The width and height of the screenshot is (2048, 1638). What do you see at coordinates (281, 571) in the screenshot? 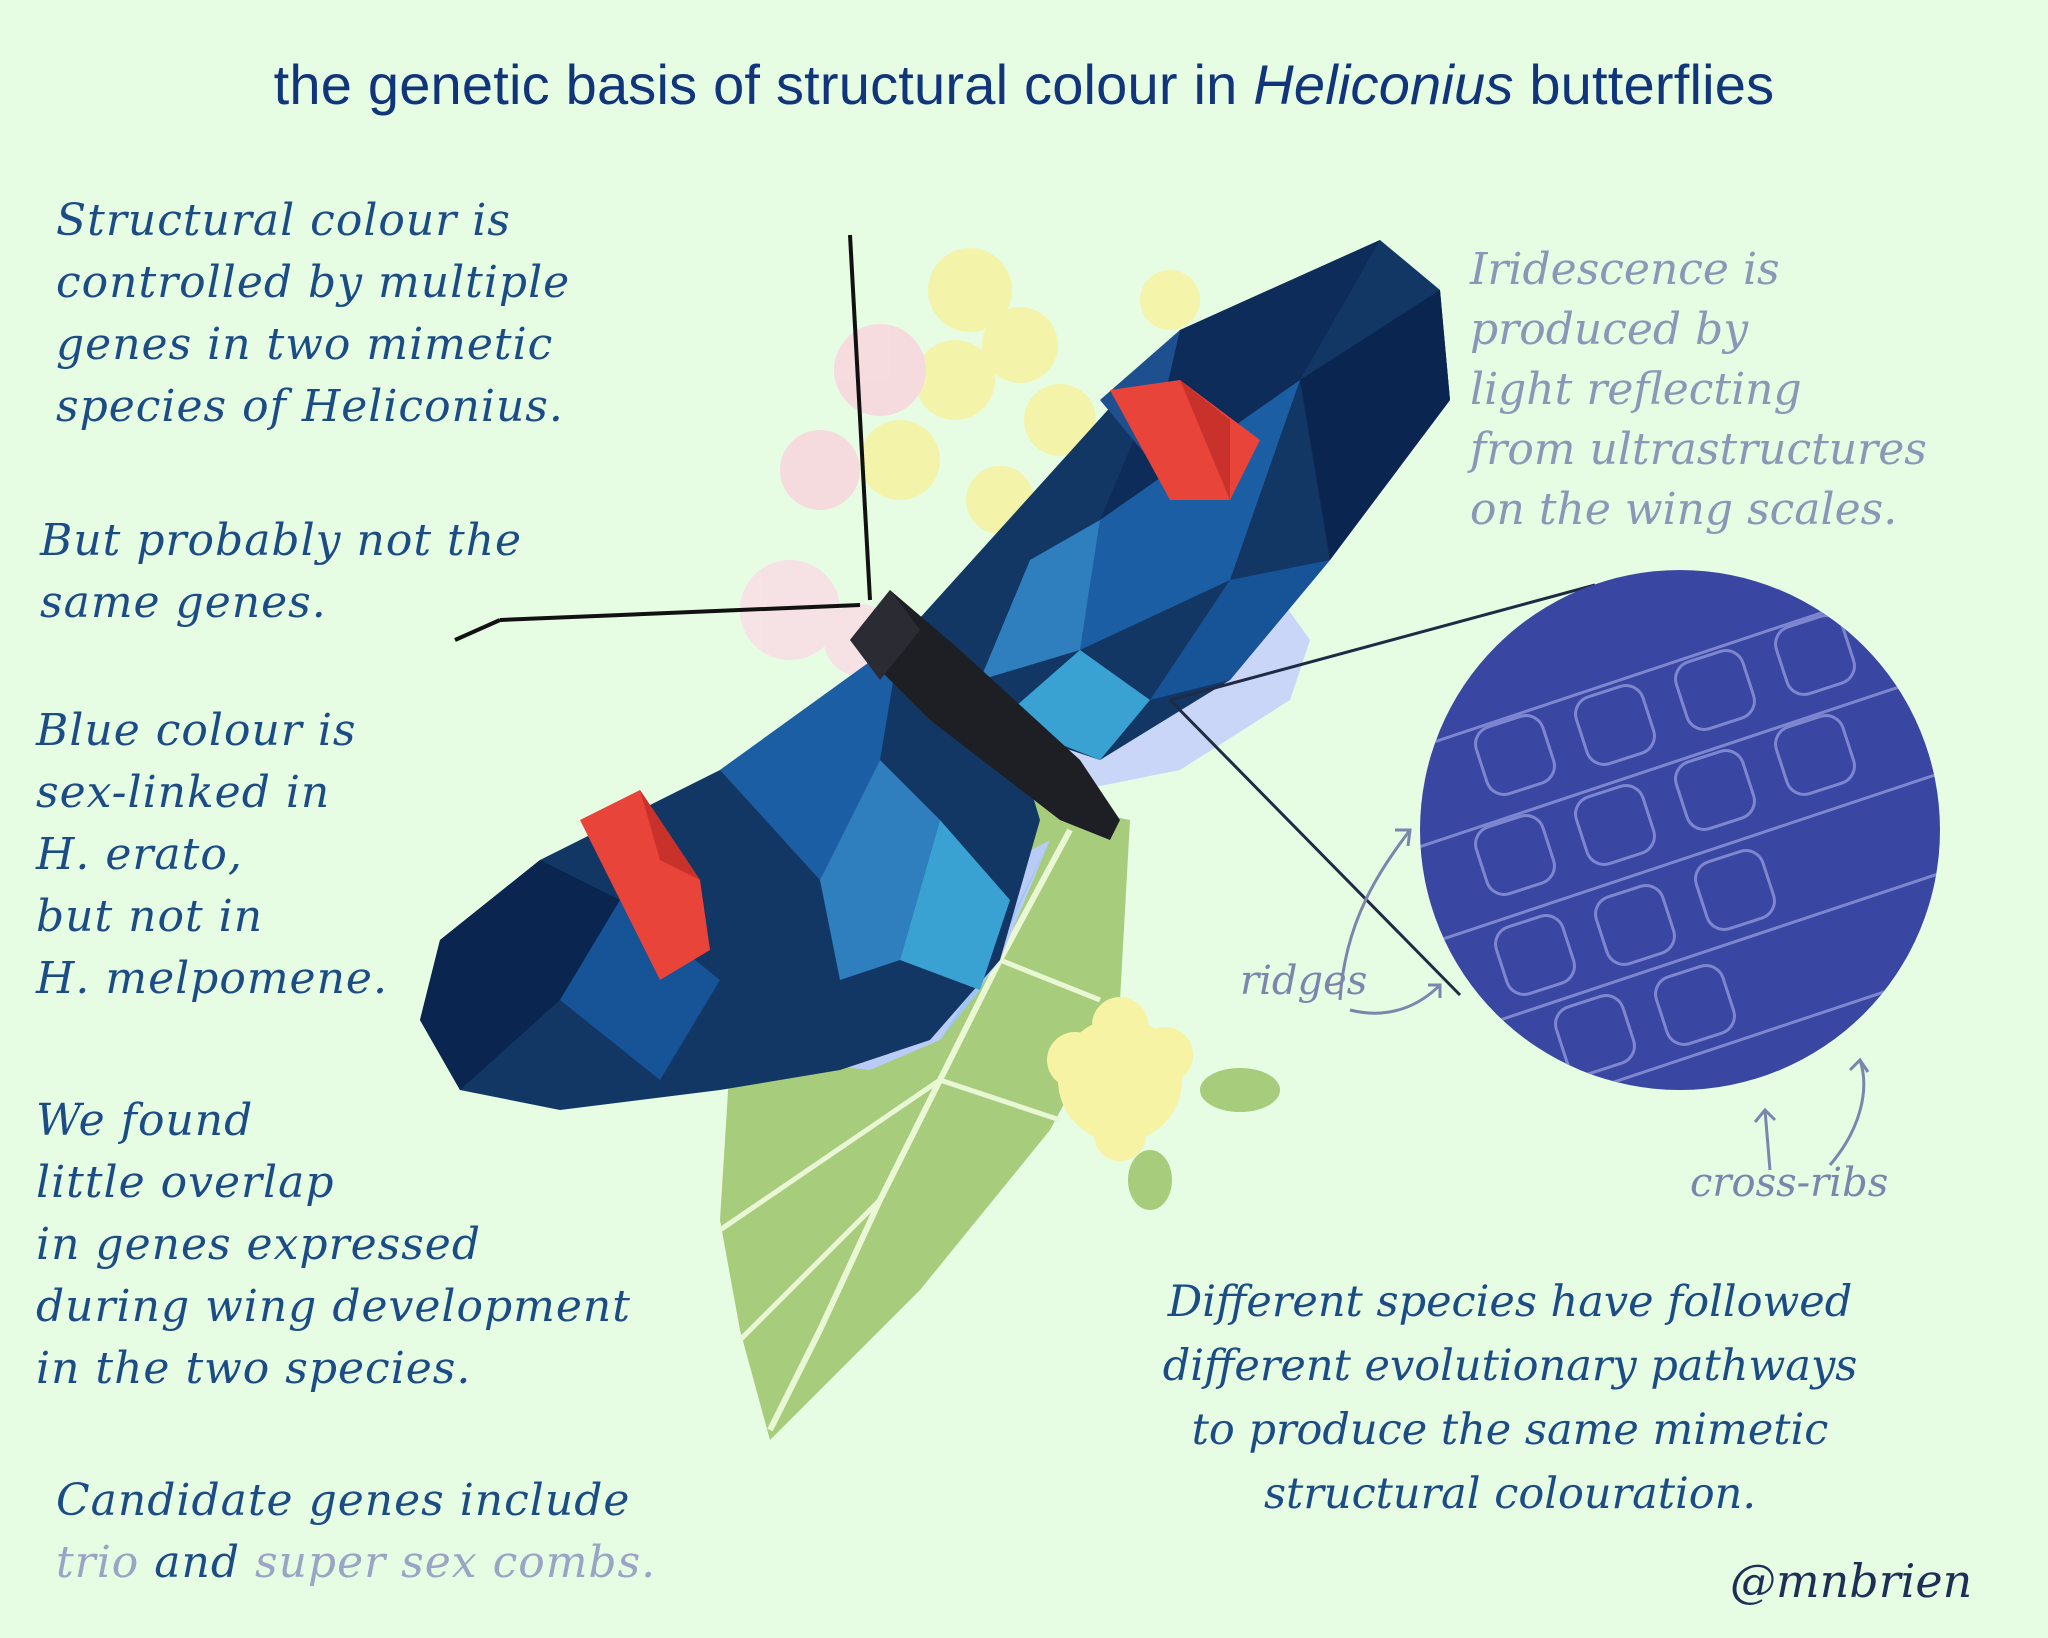
I see `note-not-same-genes: But probably not the same genes.` at bounding box center [281, 571].